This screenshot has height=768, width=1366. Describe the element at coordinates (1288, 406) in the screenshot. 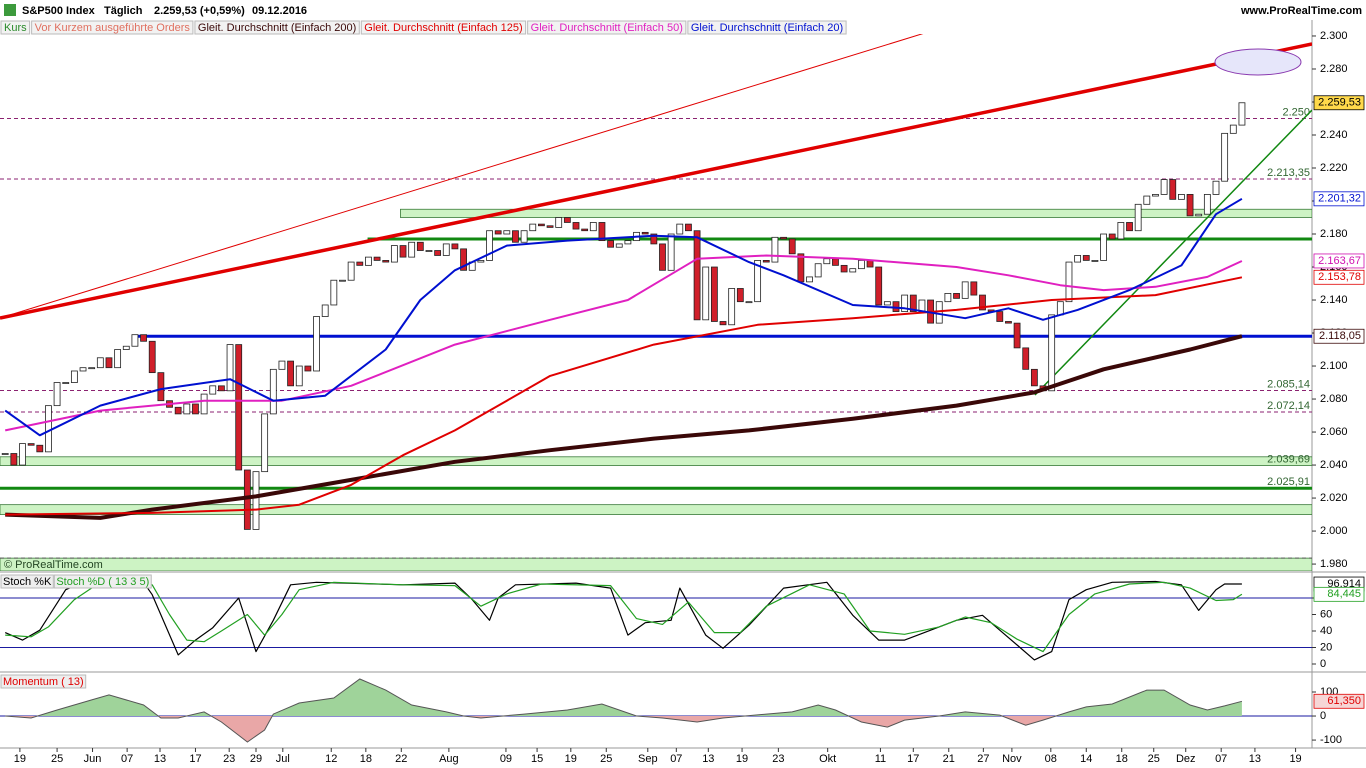

I see `level-label: 2.072,14` at that location.